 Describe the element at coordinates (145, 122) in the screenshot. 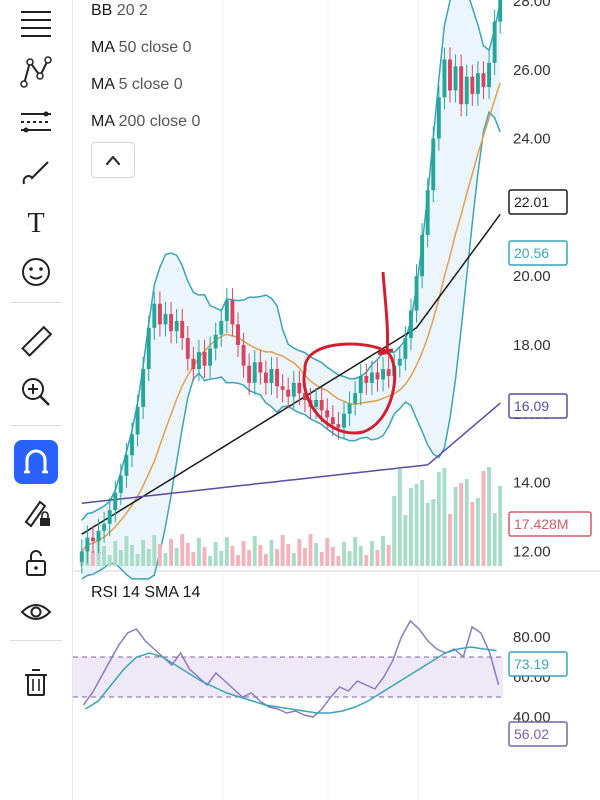

I see `legend-ma200: MA 200 close 0` at that location.